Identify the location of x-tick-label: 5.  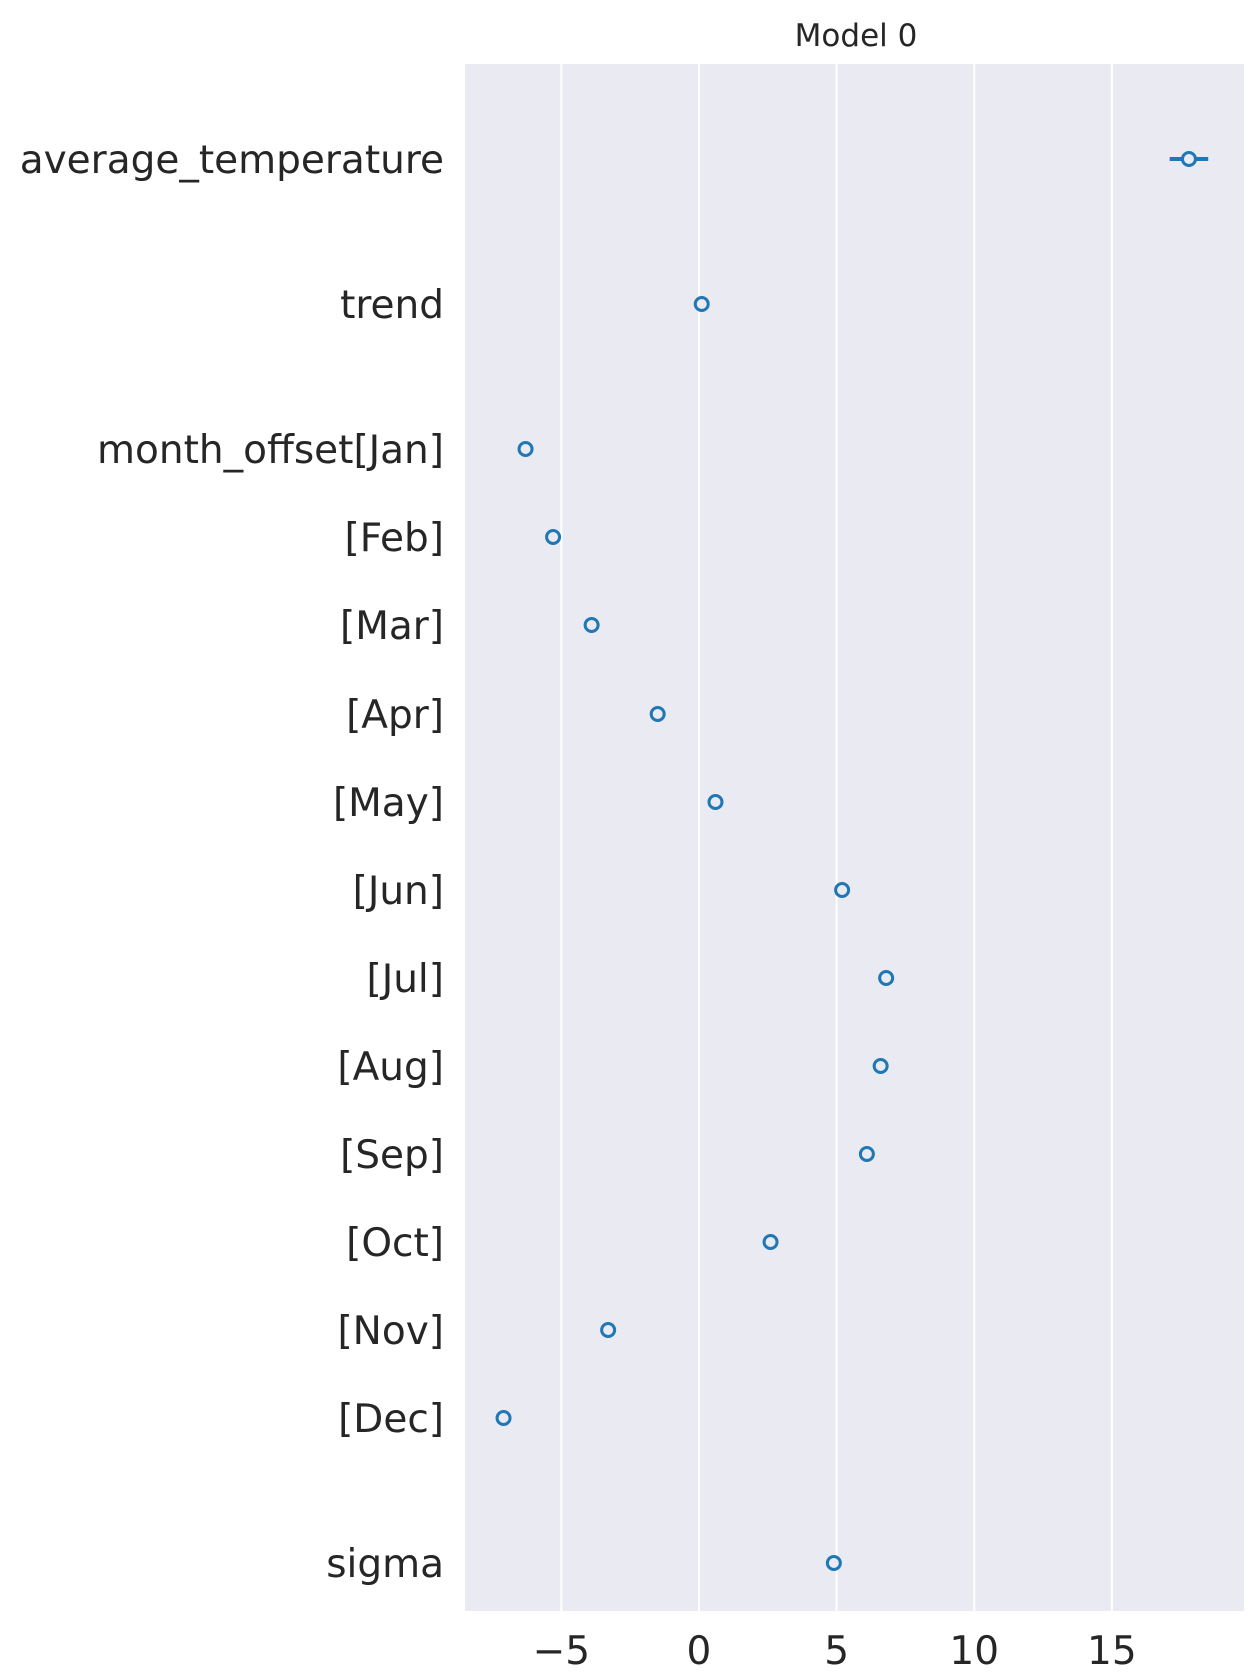
(836, 1651).